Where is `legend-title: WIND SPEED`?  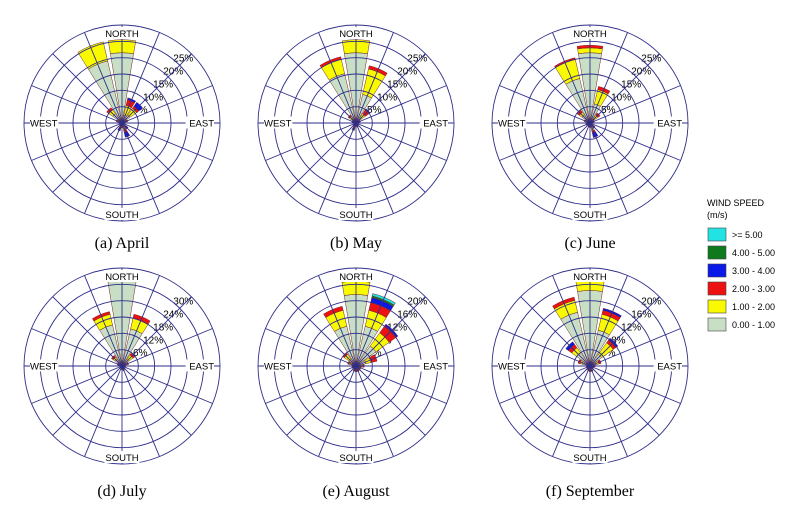
legend-title: WIND SPEED is located at coordinates (736, 203).